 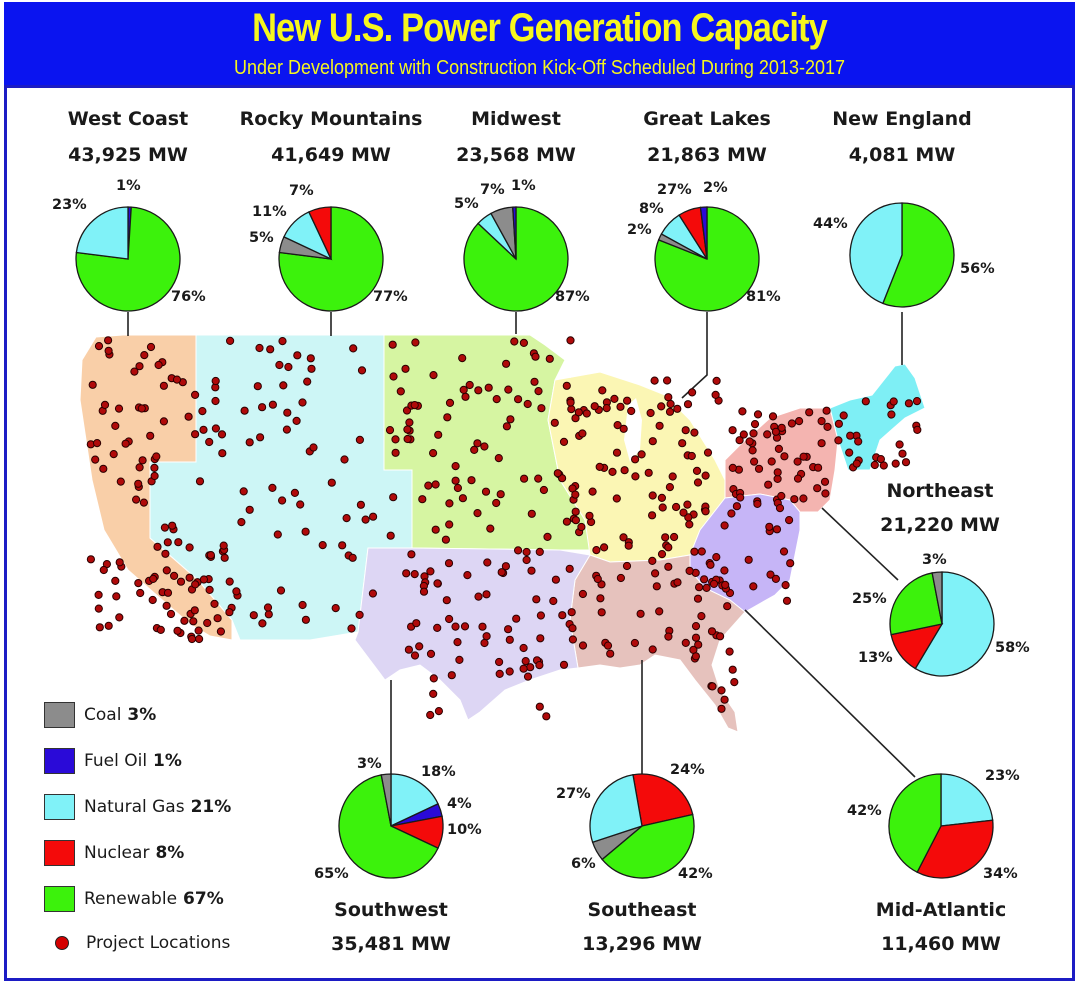 I want to click on region-capacity-midwest: 23,568 MW, so click(x=516, y=155).